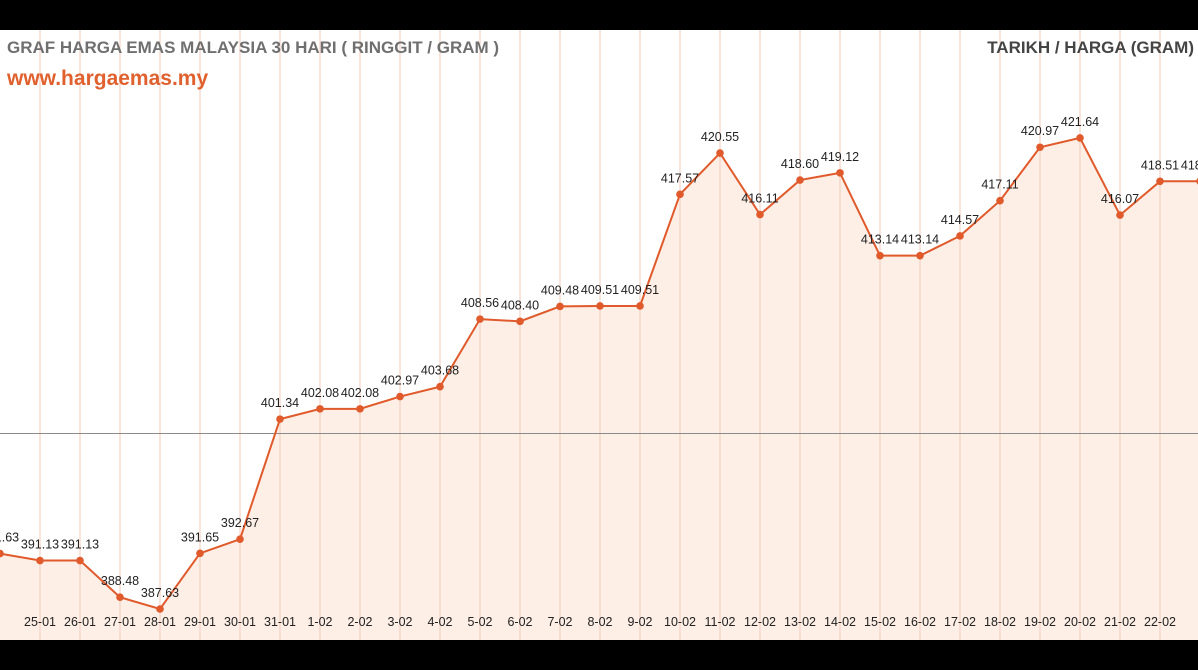 The image size is (1198, 670). I want to click on website-link: www.hargaemas.my, so click(108, 78).